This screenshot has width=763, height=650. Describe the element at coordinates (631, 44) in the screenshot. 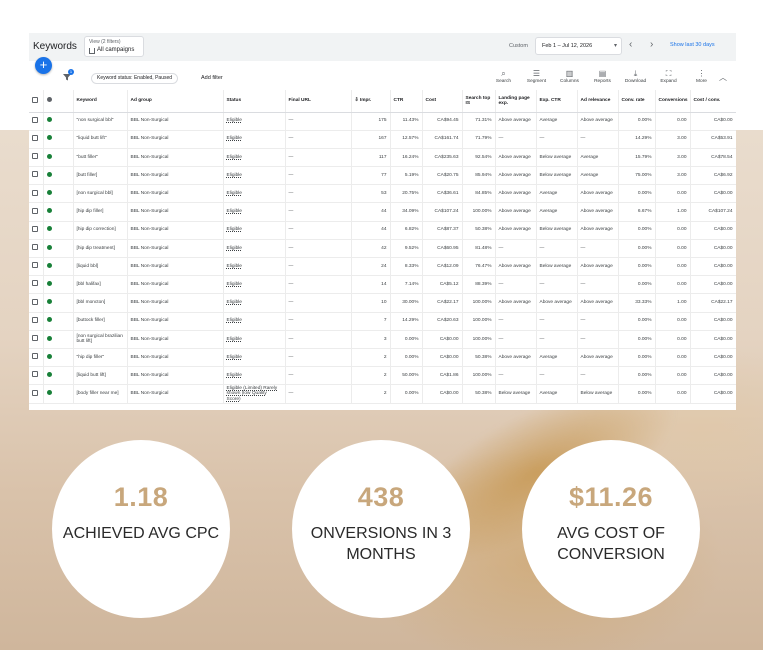

I see `chevron-left-icon: ‹` at that location.